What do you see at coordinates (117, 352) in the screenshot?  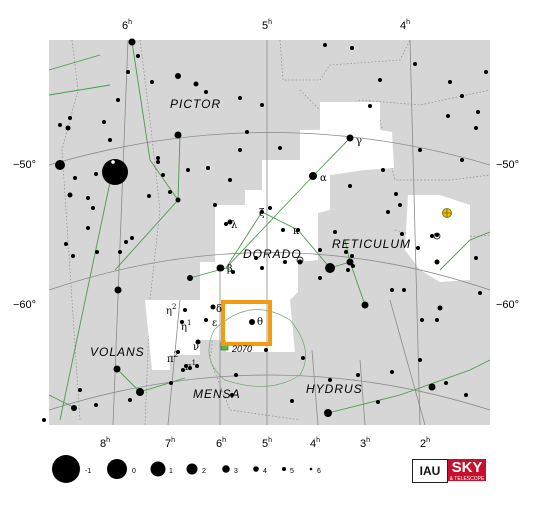 I see `label-volans: VOLANS` at bounding box center [117, 352].